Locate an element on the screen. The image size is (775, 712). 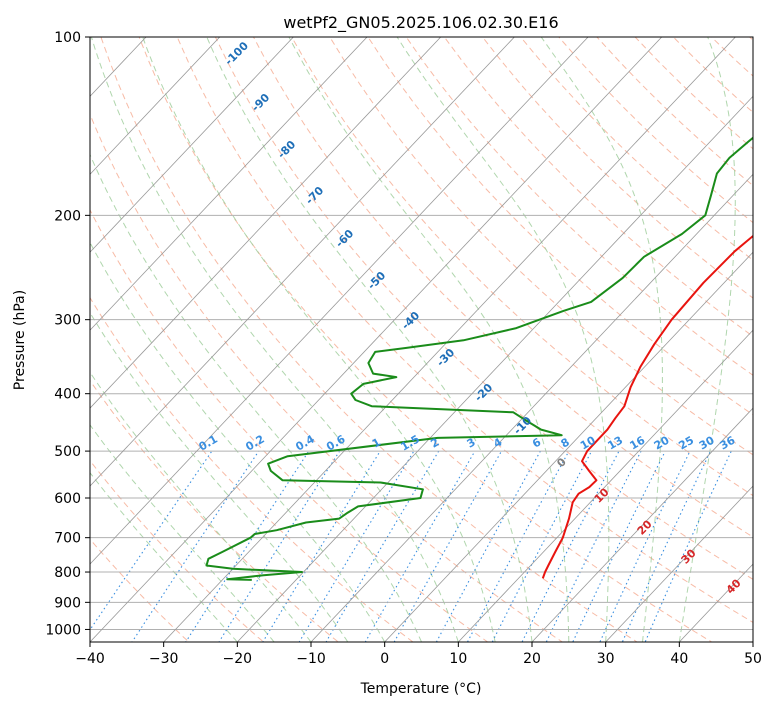
y-tick-label: 800 is located at coordinates (67, 573).